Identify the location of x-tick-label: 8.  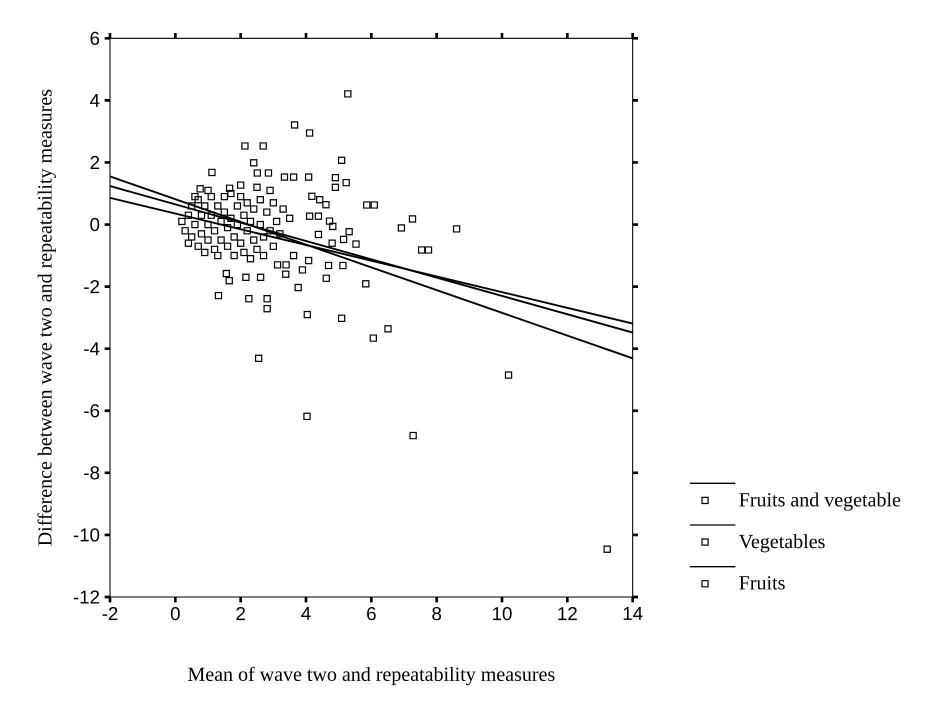
(437, 613).